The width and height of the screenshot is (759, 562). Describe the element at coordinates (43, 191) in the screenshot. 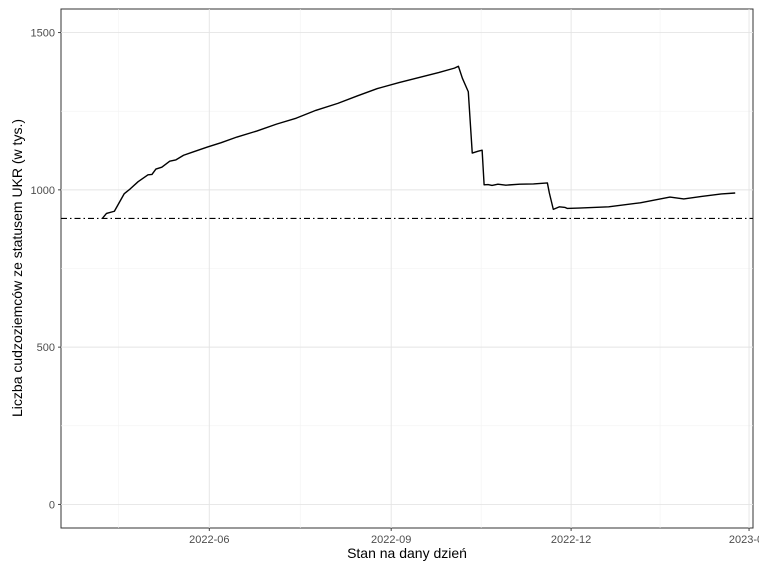

I see `y-tick-label: 1000` at that location.